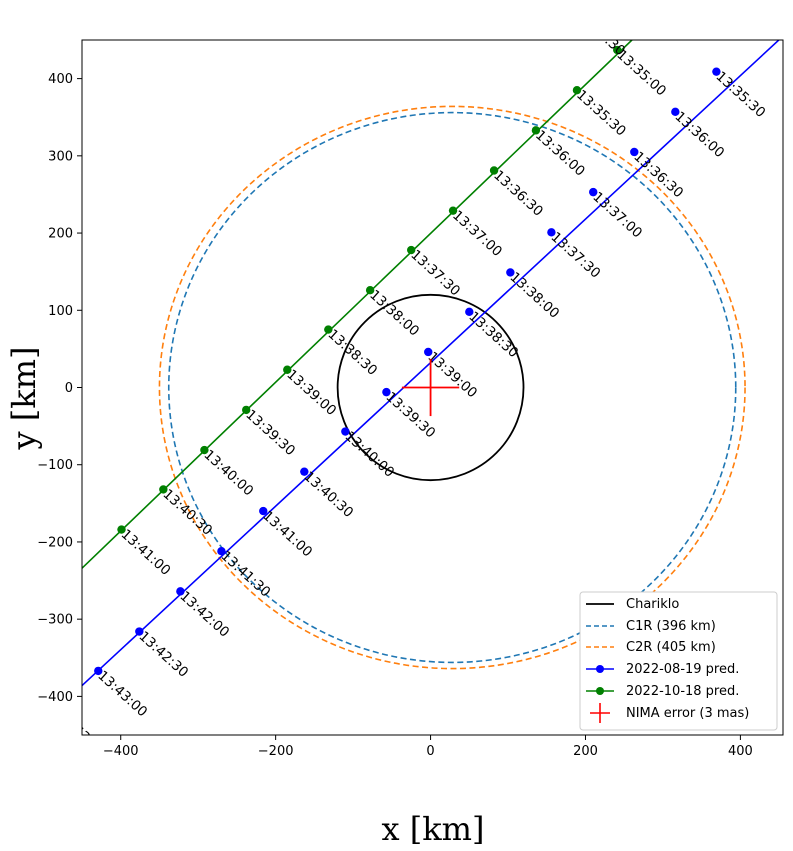 This screenshot has height=851, width=793. I want to click on x-axis-label: x [km], so click(433, 829).